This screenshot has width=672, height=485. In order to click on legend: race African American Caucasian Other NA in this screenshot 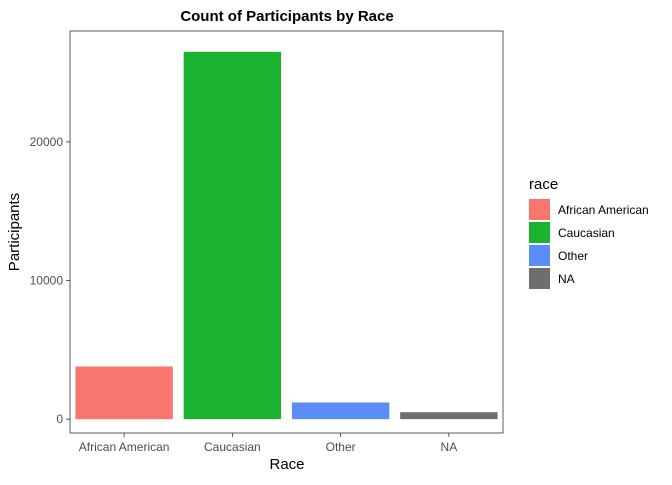, I will do `click(589, 232)`.